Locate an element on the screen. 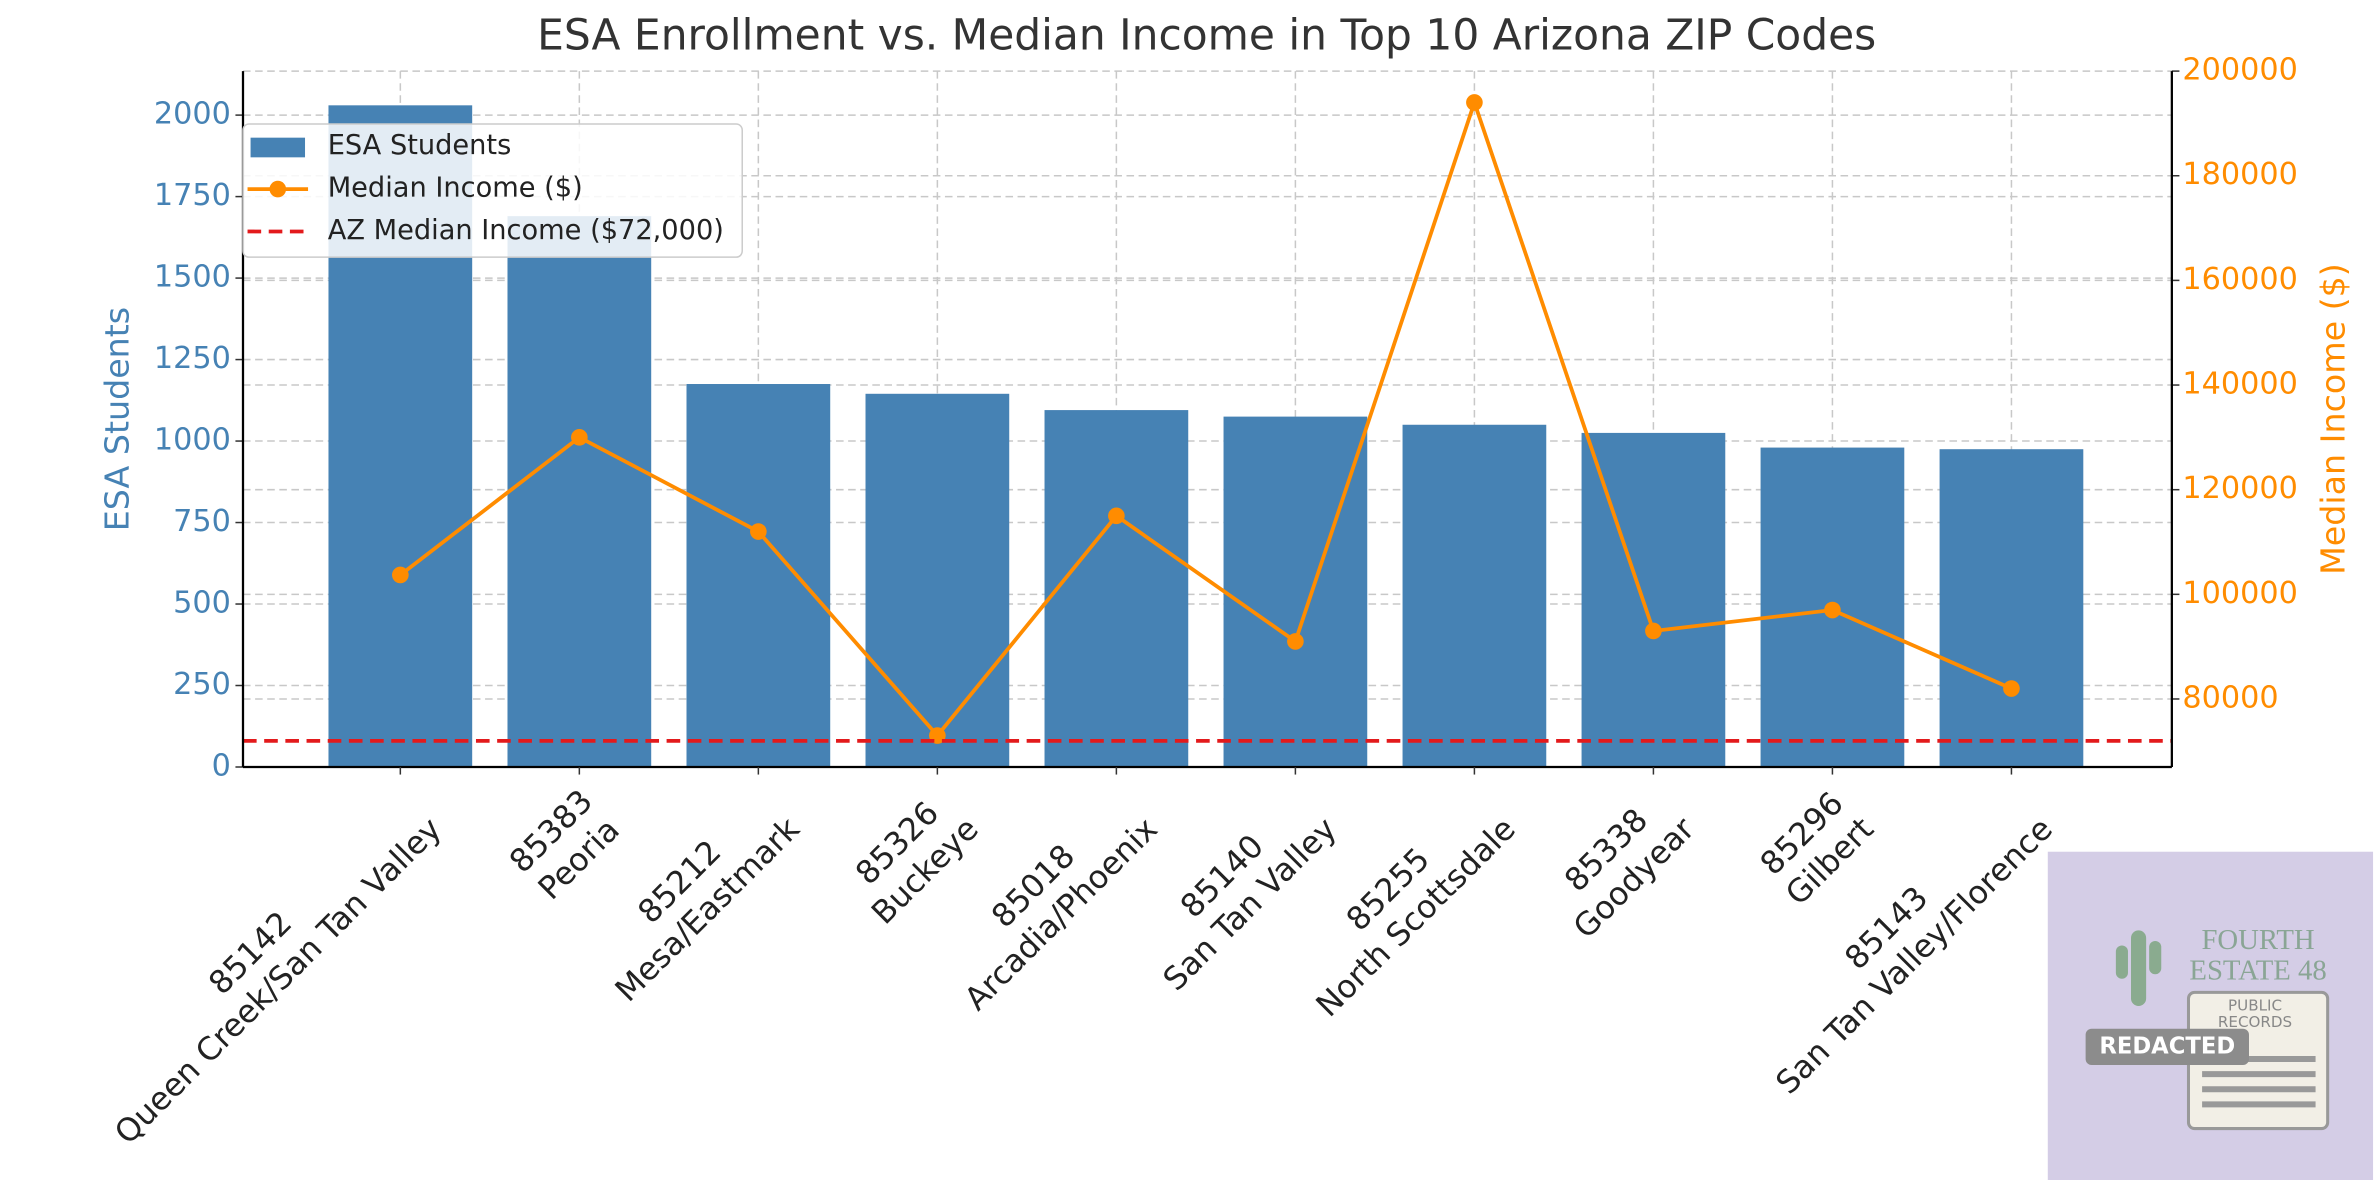  y2-axis-label: Median Income ($) is located at coordinates (2333, 419).